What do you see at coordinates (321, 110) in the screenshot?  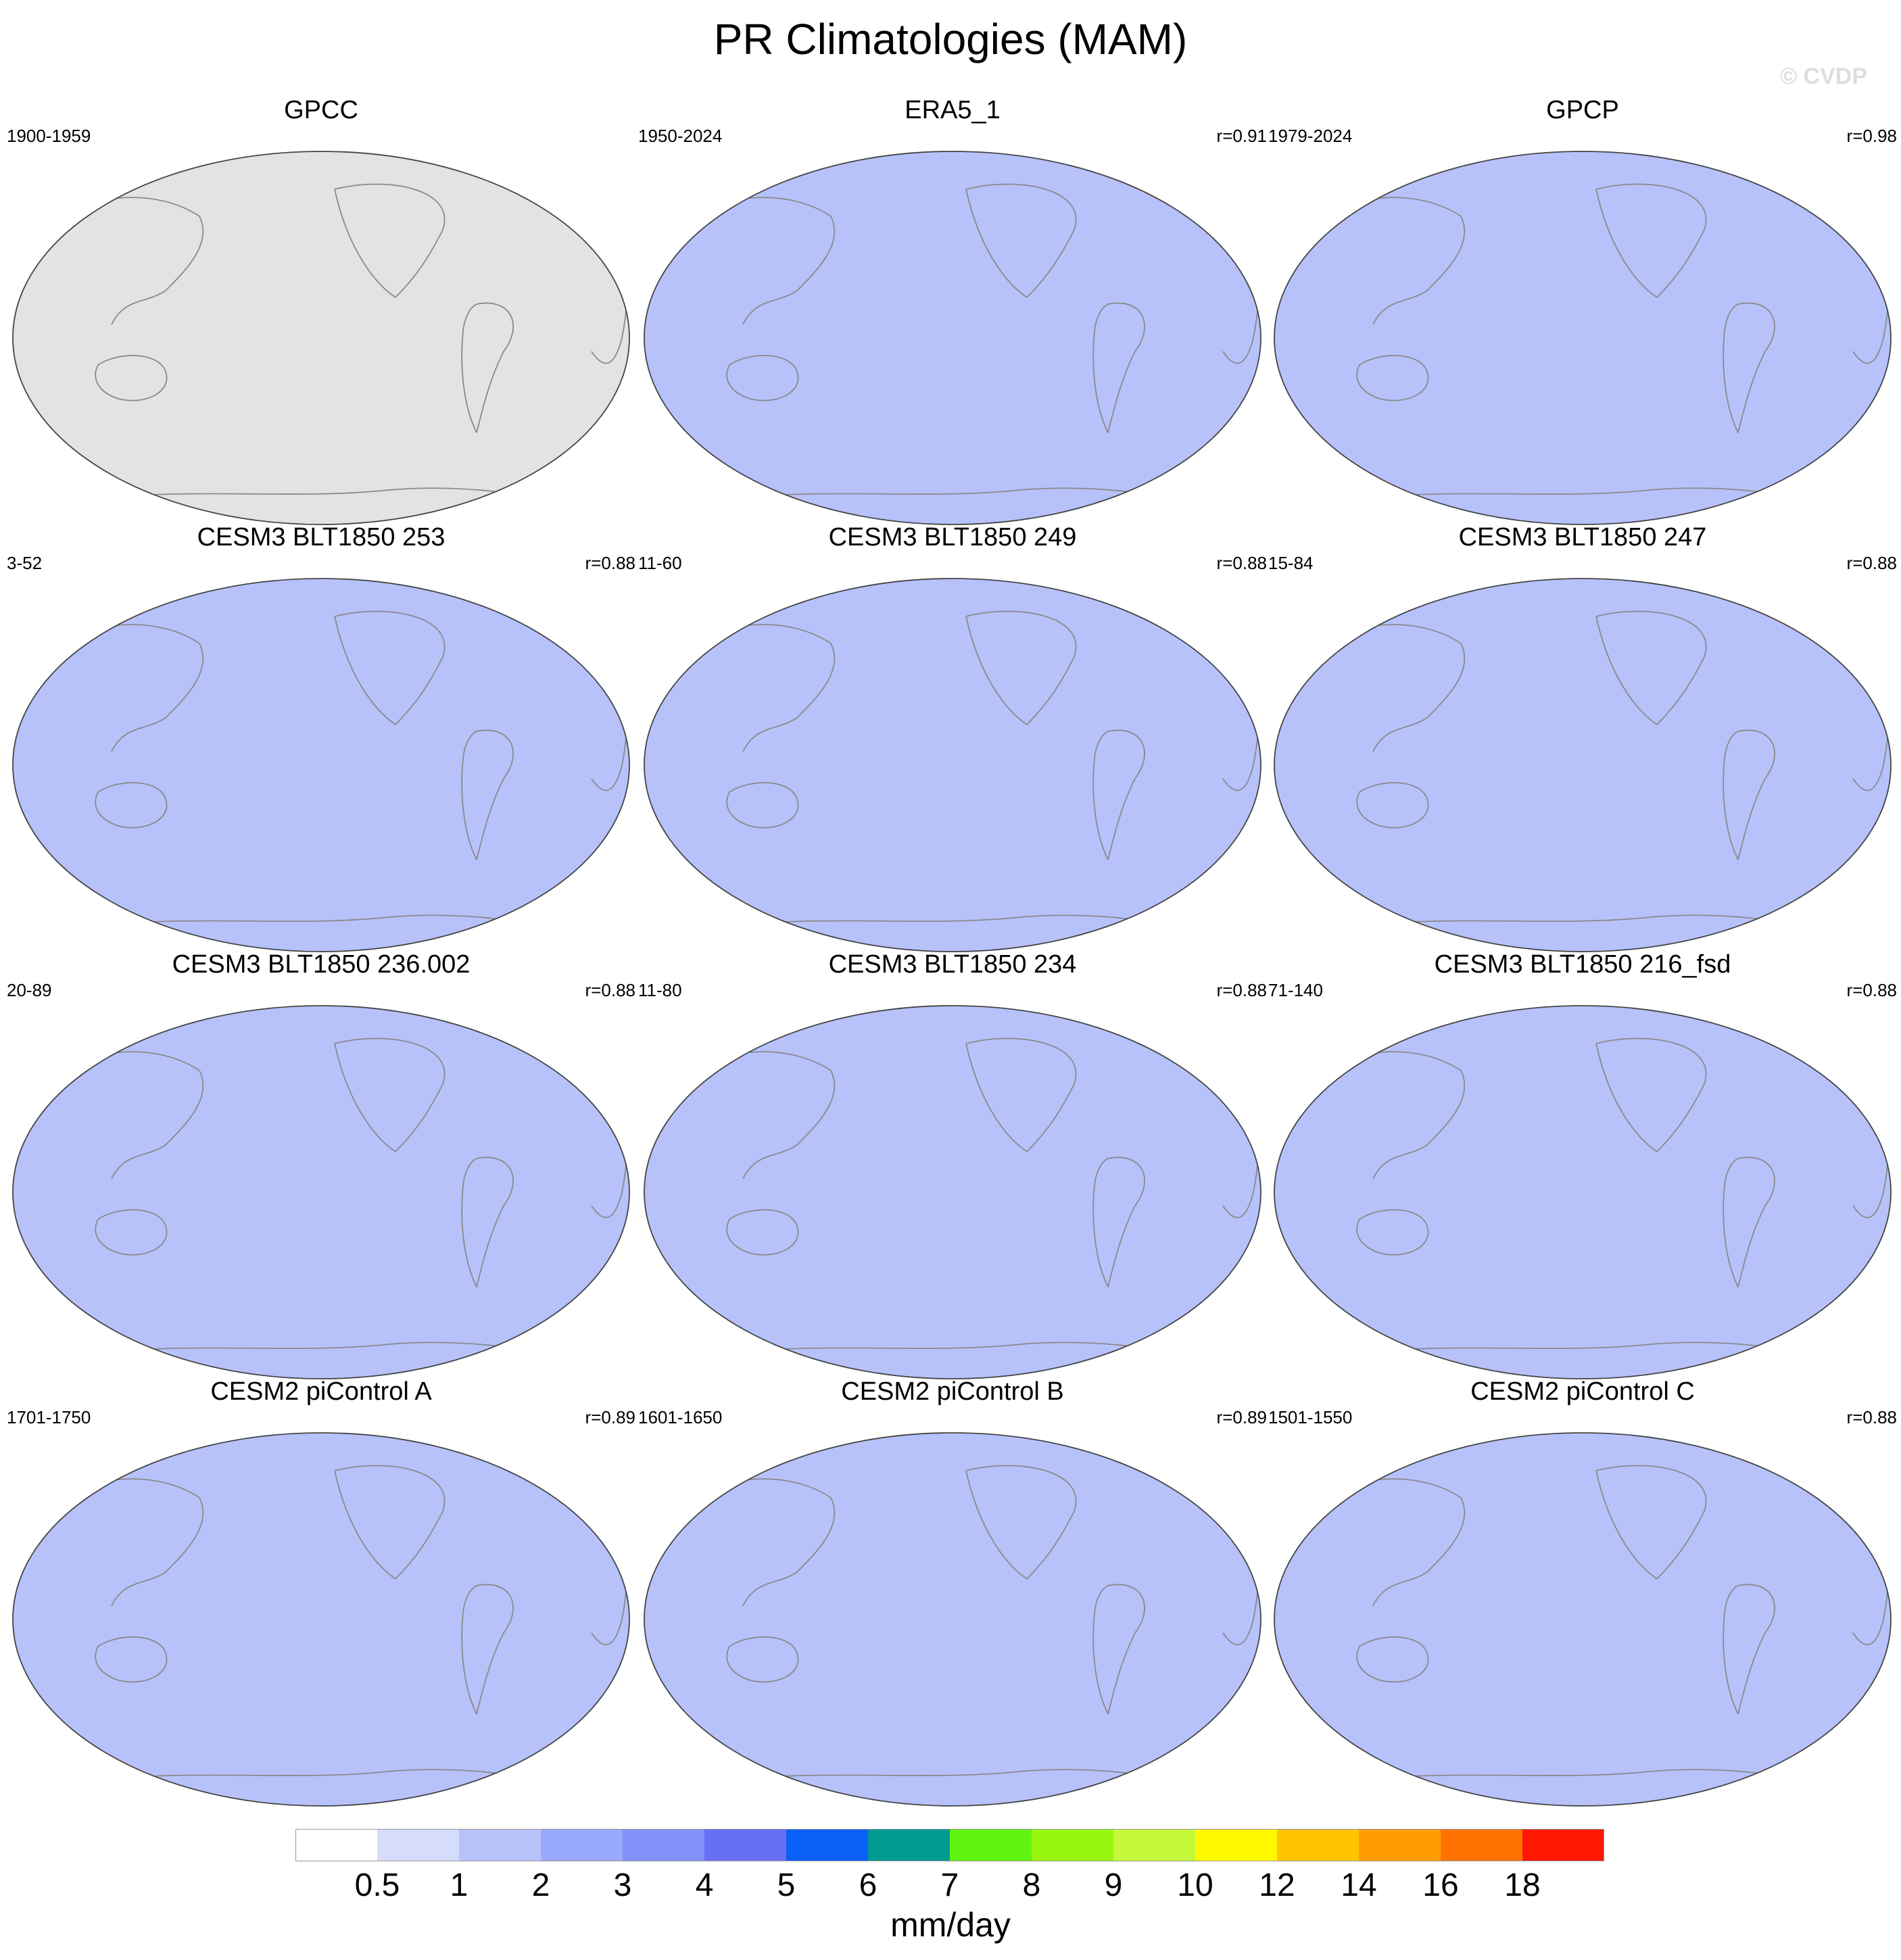 I see `panel-title: GPCC` at bounding box center [321, 110].